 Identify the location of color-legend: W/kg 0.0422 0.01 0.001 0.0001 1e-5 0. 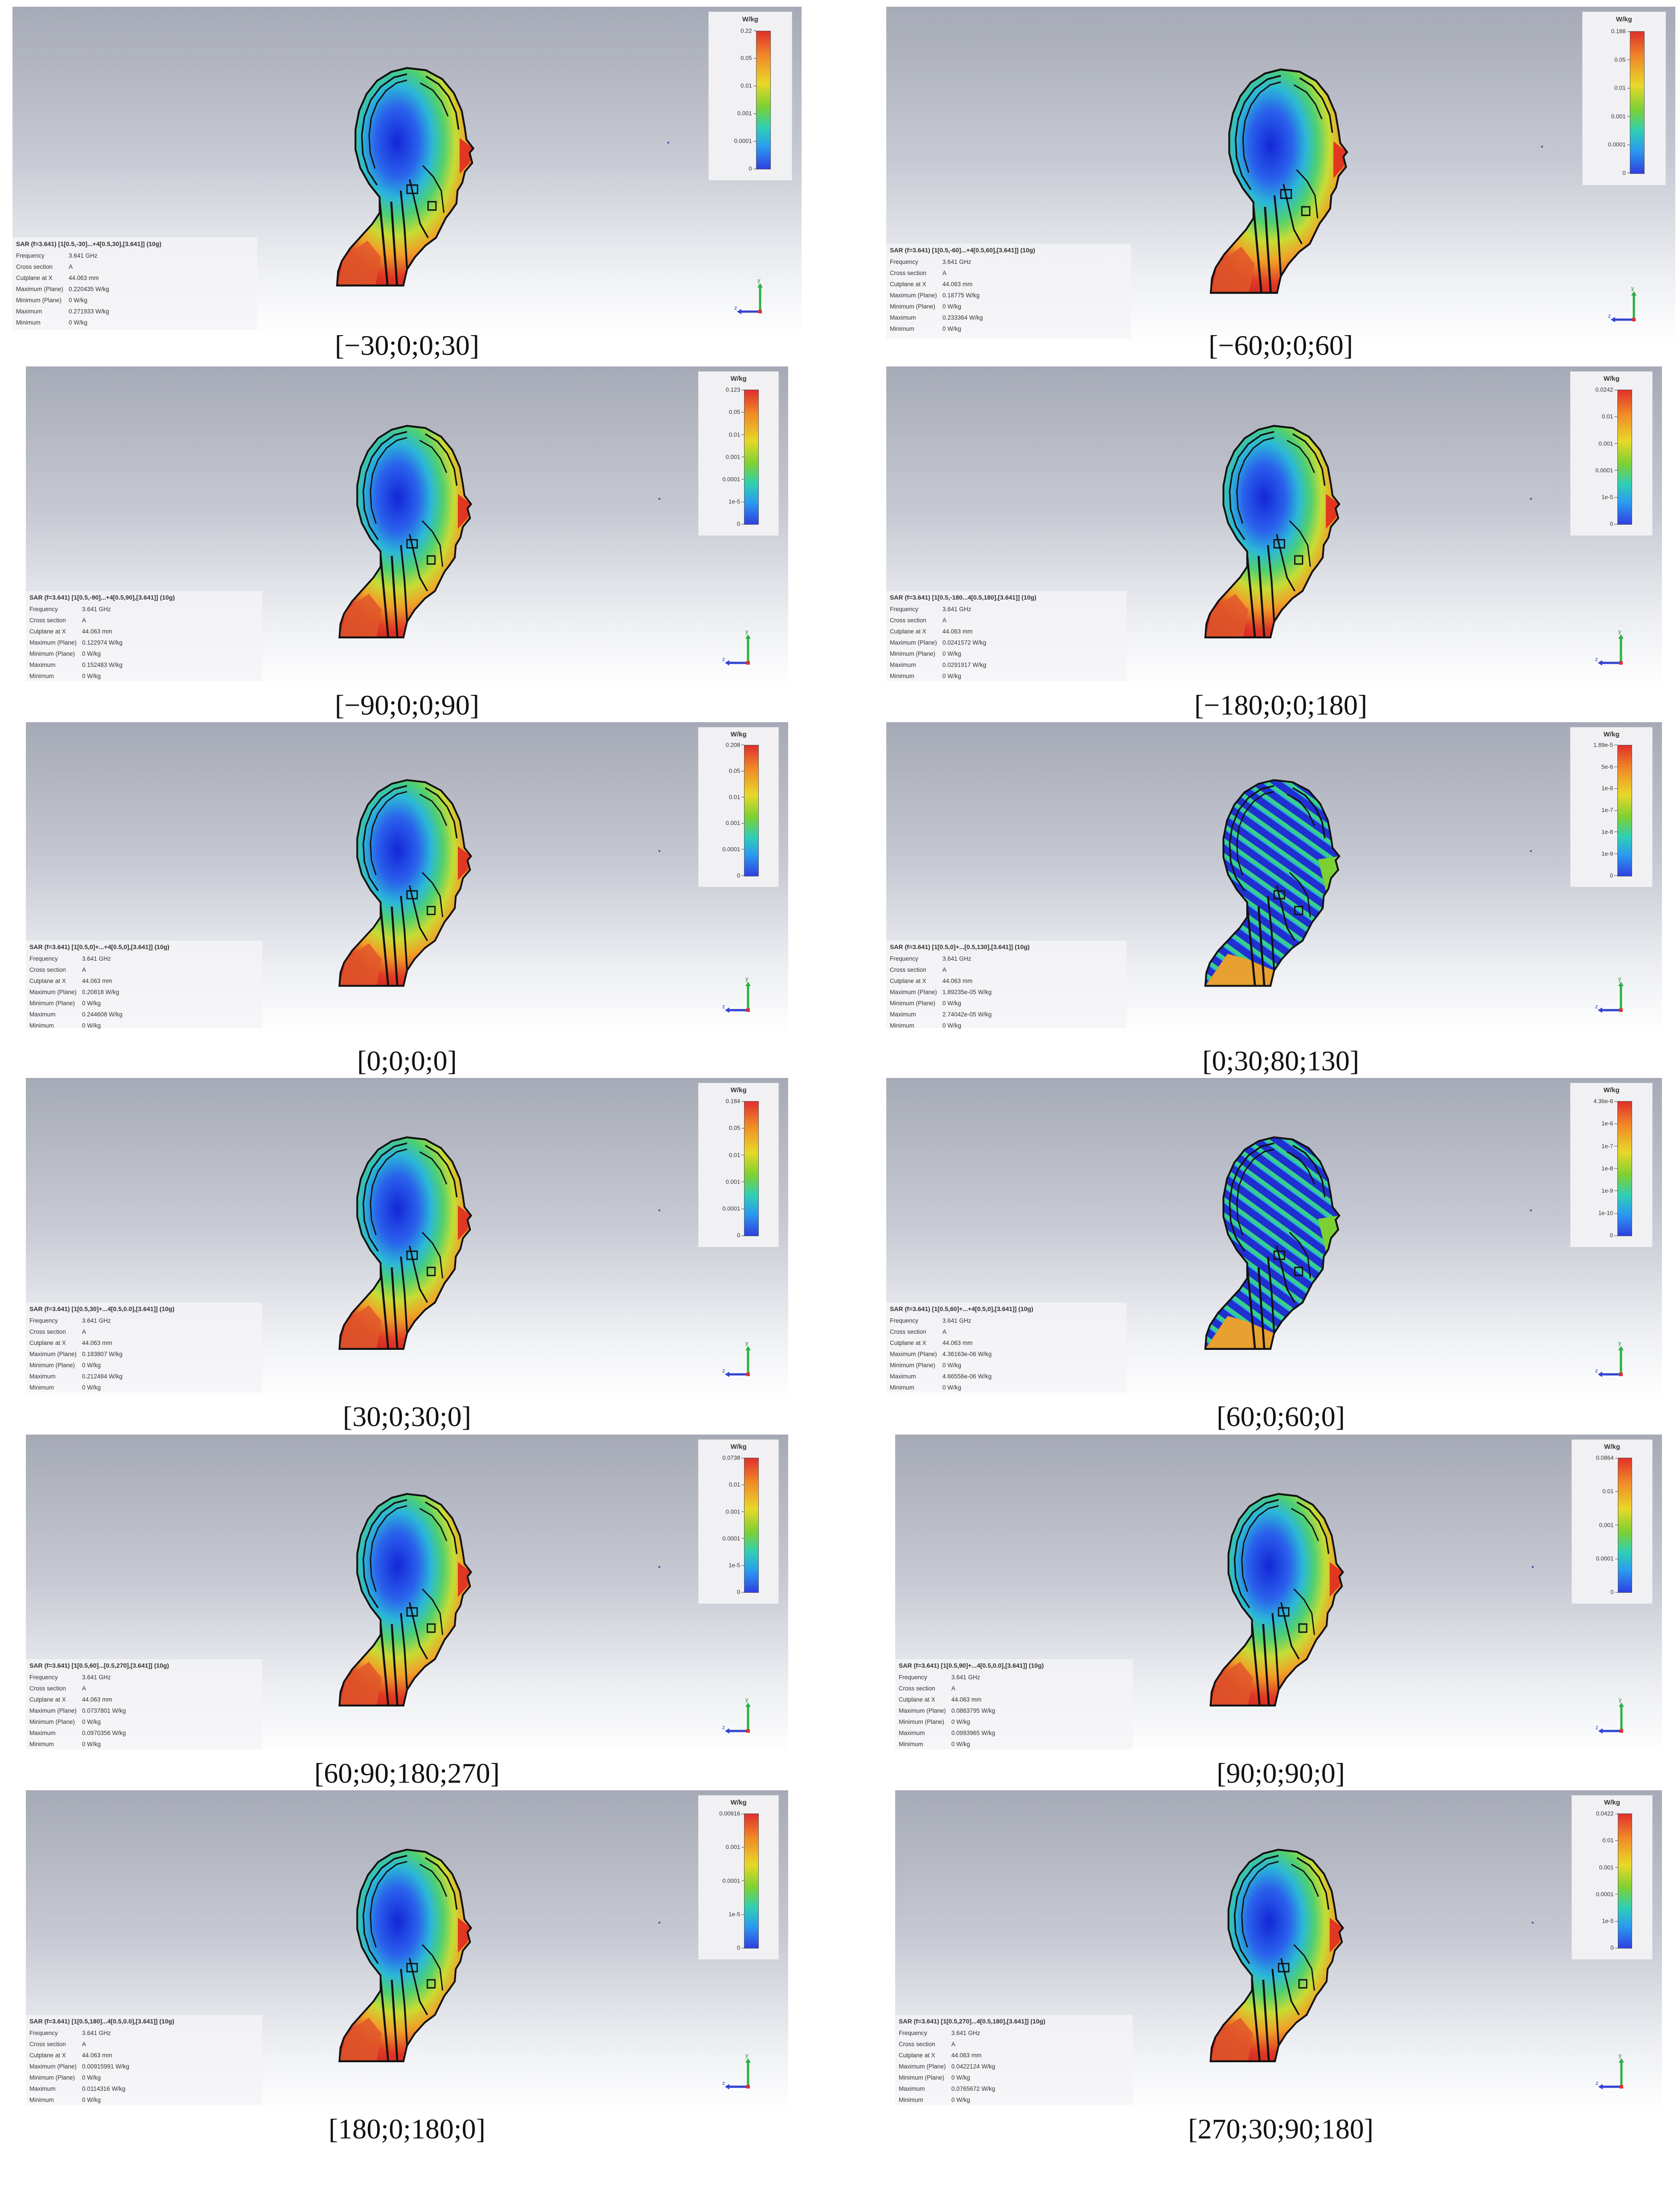
(1612, 1878).